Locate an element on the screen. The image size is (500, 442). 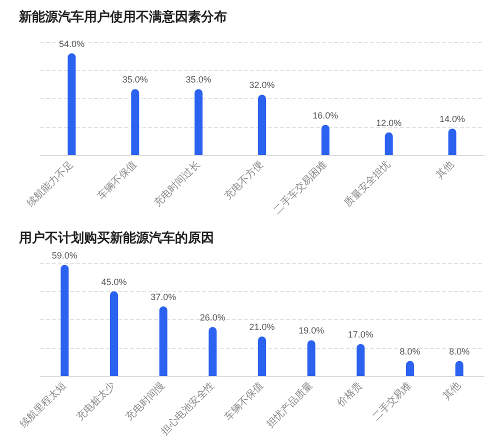
x-tick-label: 二手交易难 is located at coordinates (392, 401).